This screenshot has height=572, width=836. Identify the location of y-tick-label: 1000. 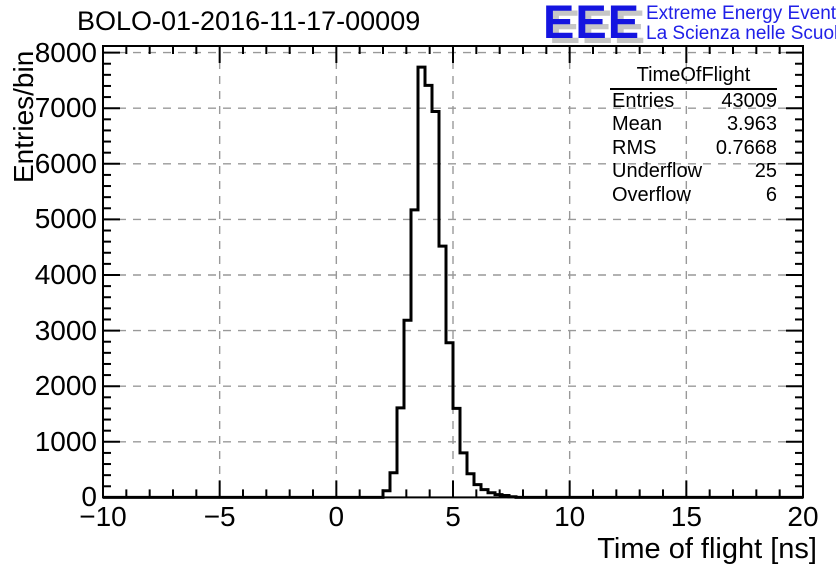
(65, 441).